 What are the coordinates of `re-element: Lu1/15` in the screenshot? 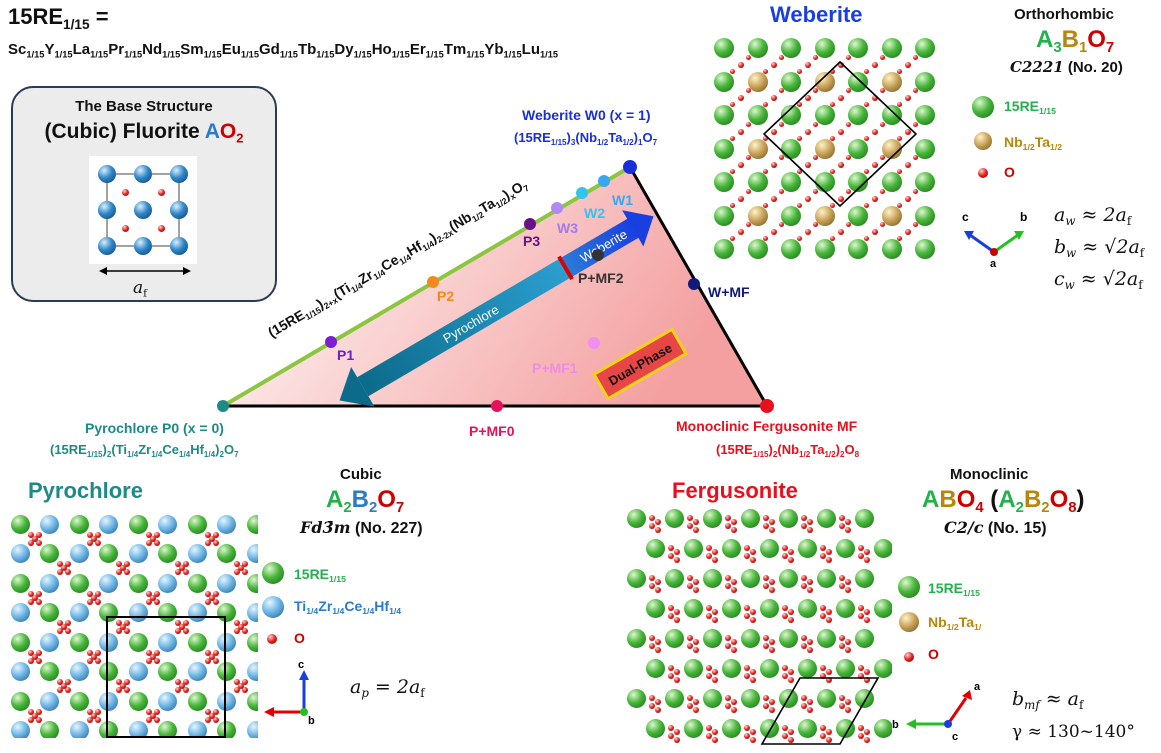 It's located at (540, 50).